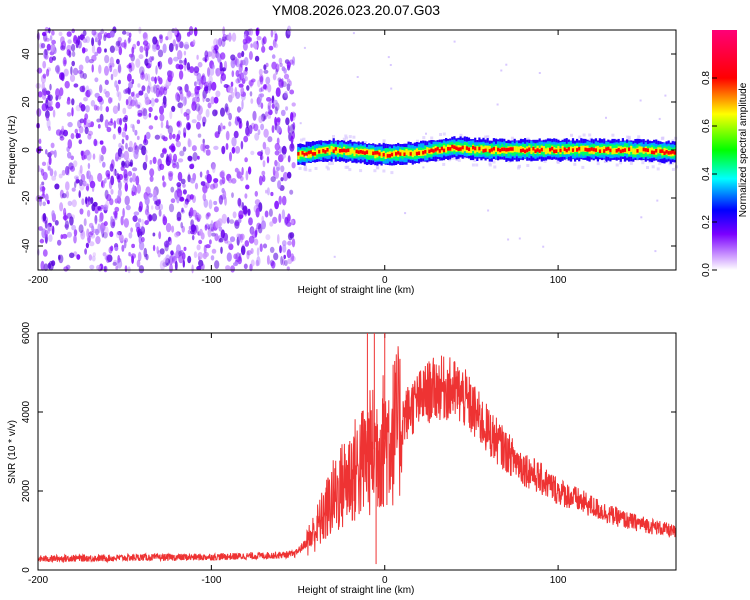 The height and width of the screenshot is (600, 750). What do you see at coordinates (558, 280) in the screenshot?
I see `heatmap-x-tick-label: 100` at bounding box center [558, 280].